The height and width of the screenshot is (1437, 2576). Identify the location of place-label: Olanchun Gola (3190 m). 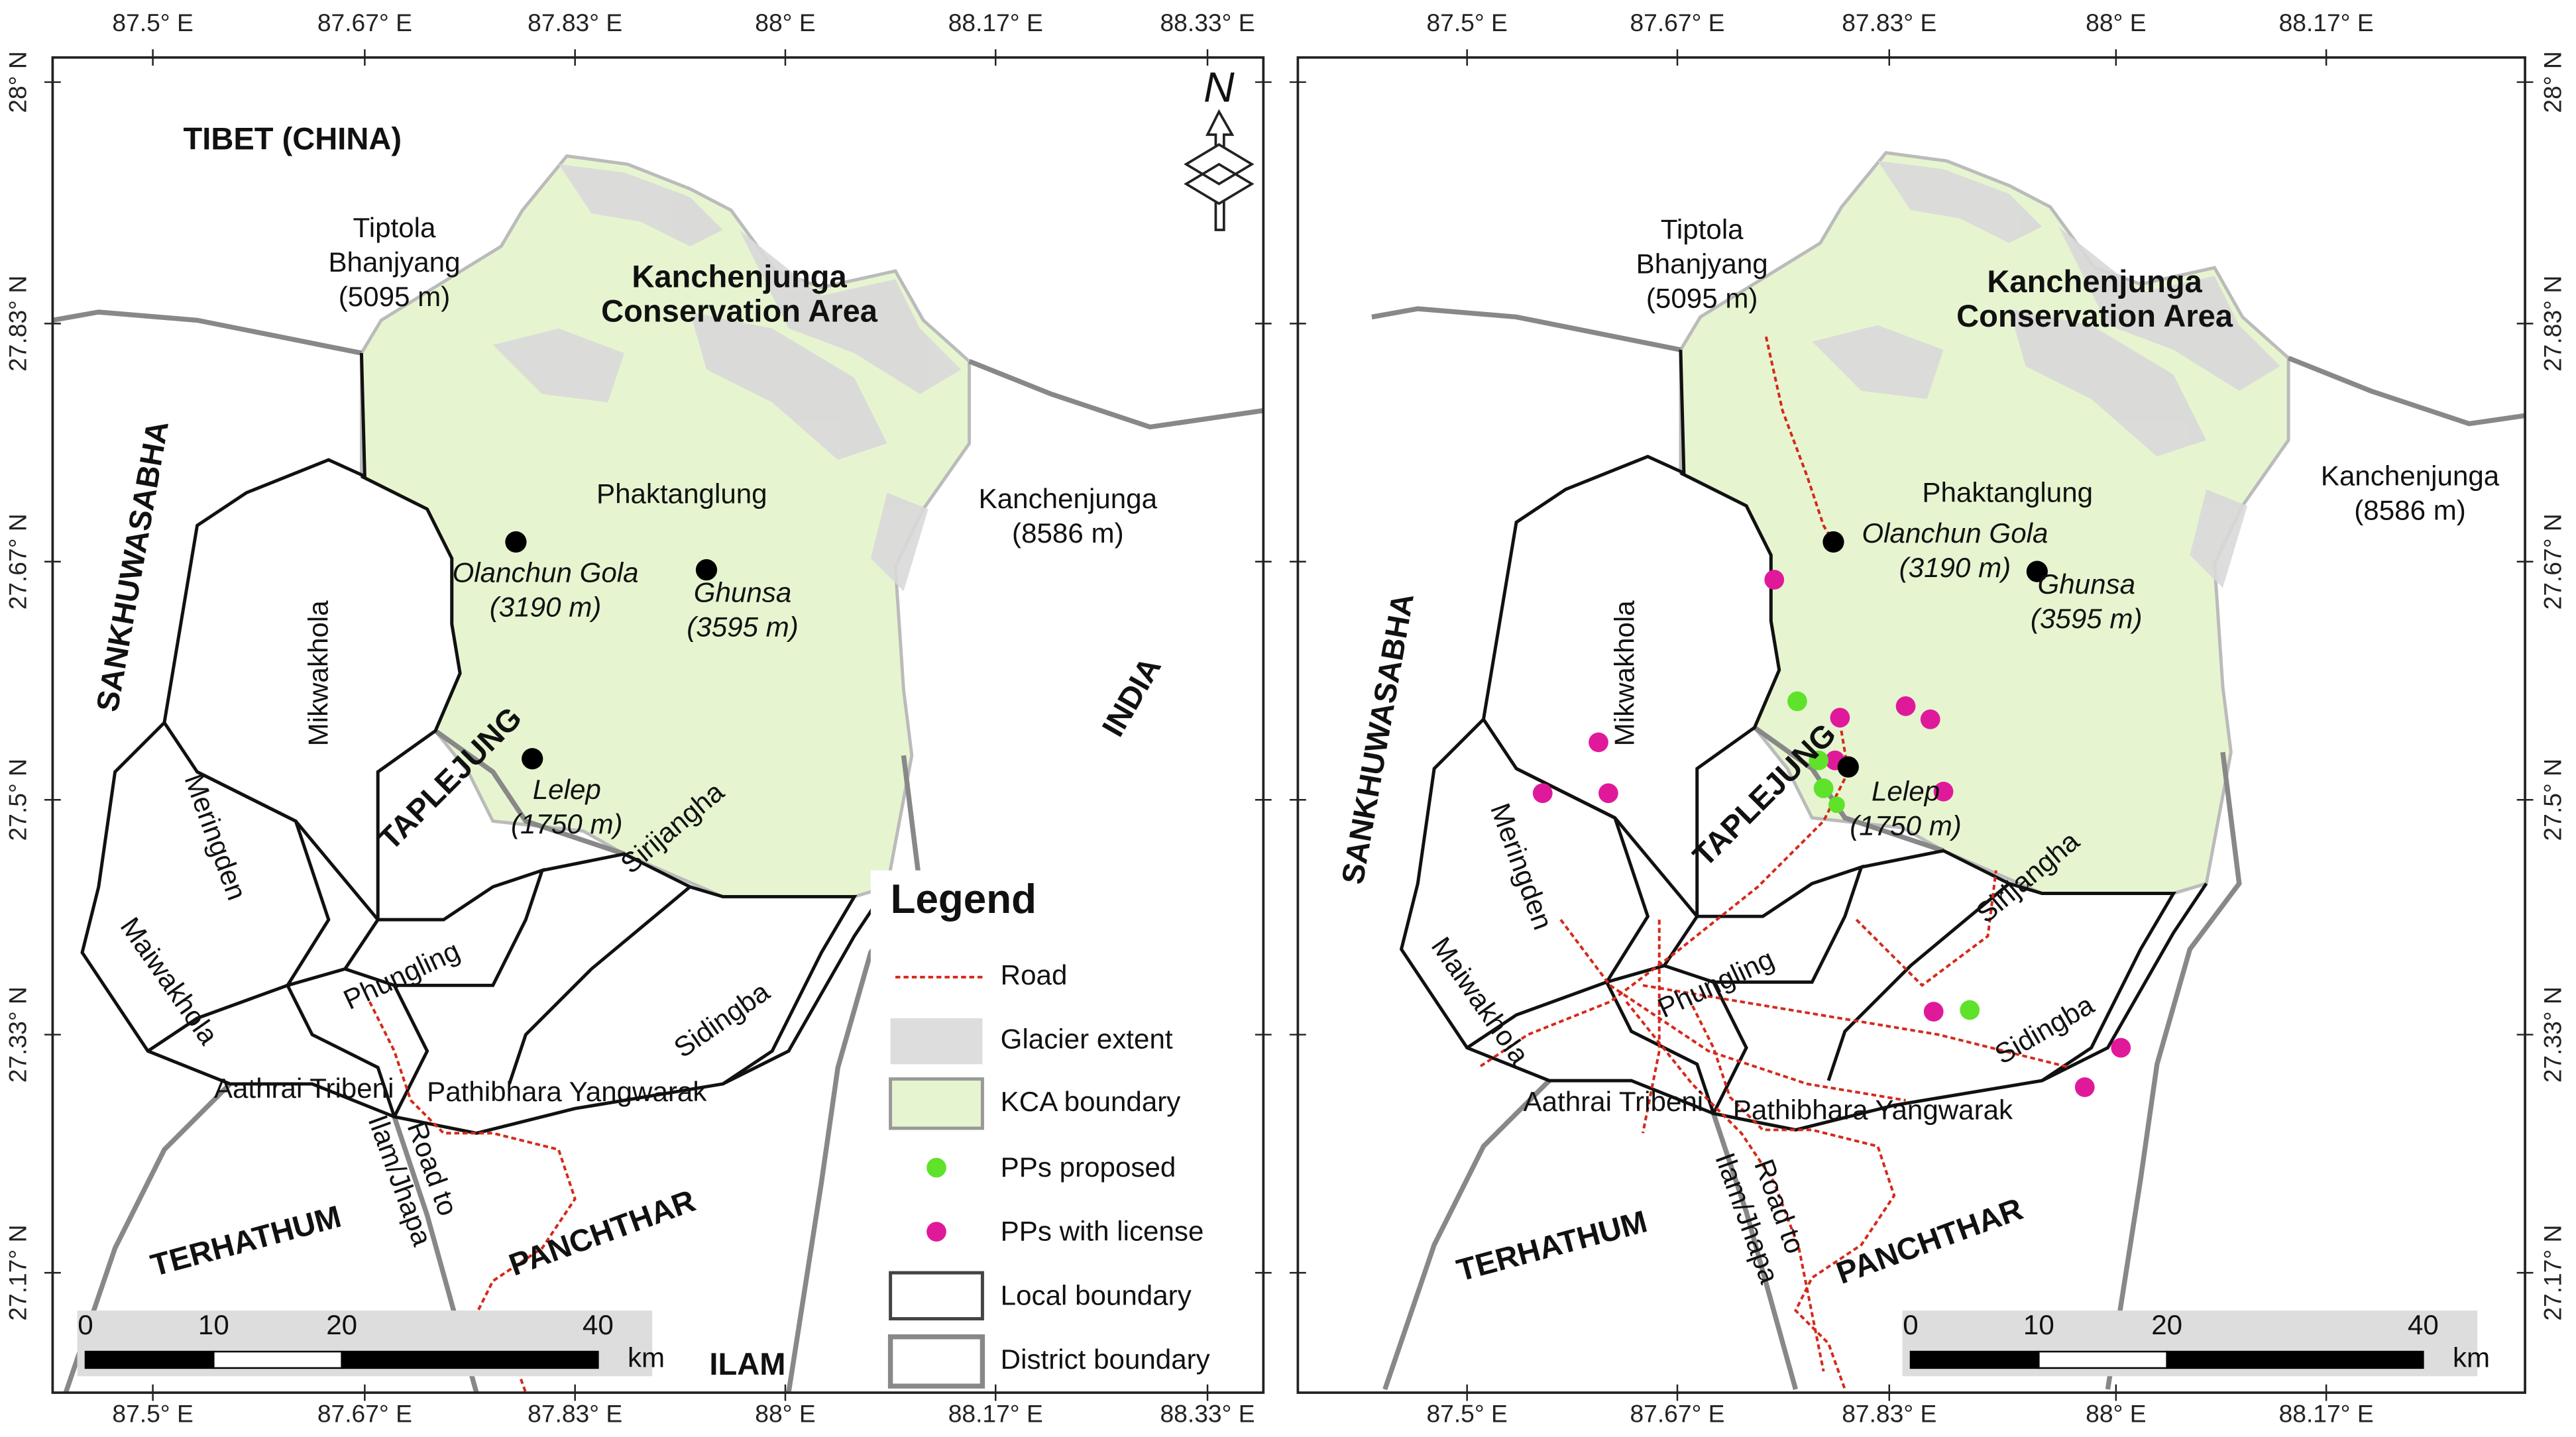
(1955, 550).